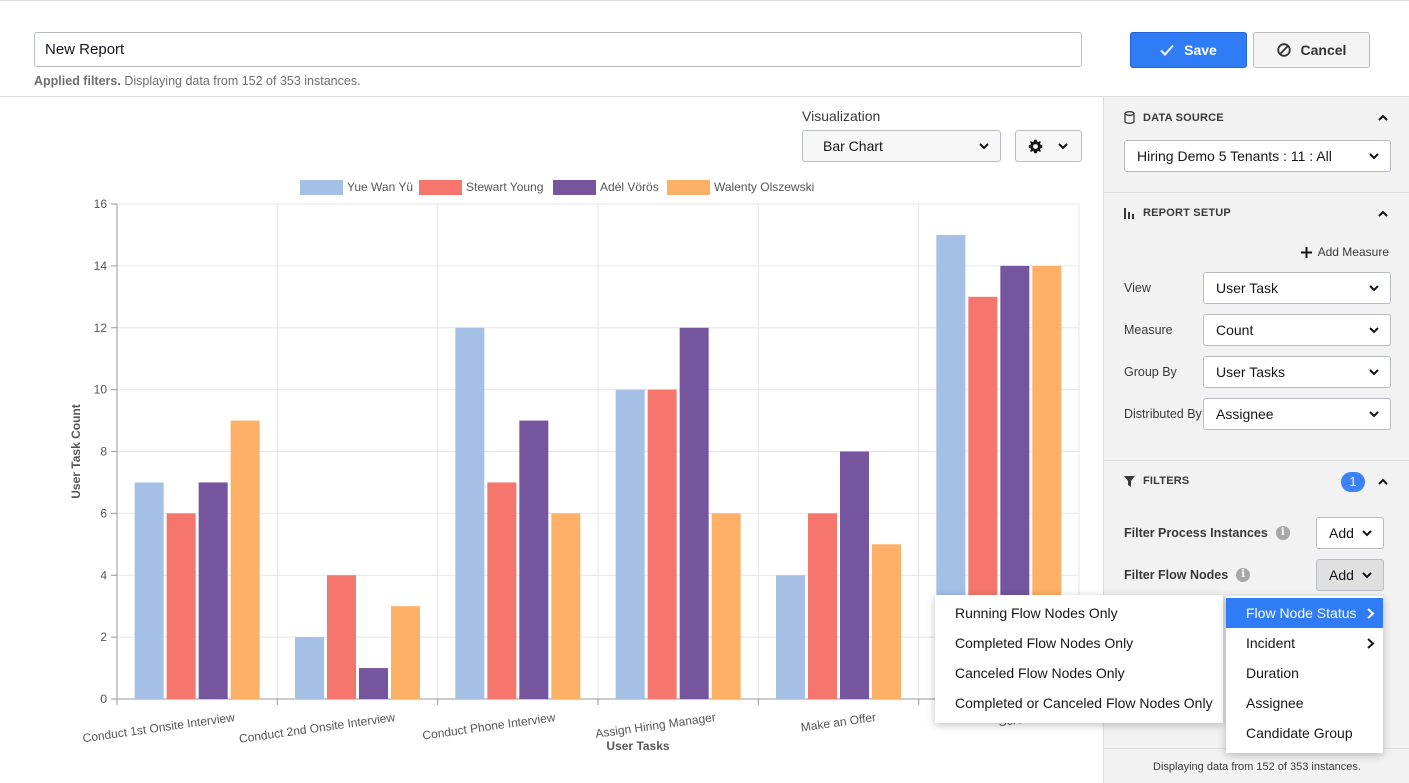 The height and width of the screenshot is (783, 1409). What do you see at coordinates (1297, 330) in the screenshot?
I see `measure-select: Count` at bounding box center [1297, 330].